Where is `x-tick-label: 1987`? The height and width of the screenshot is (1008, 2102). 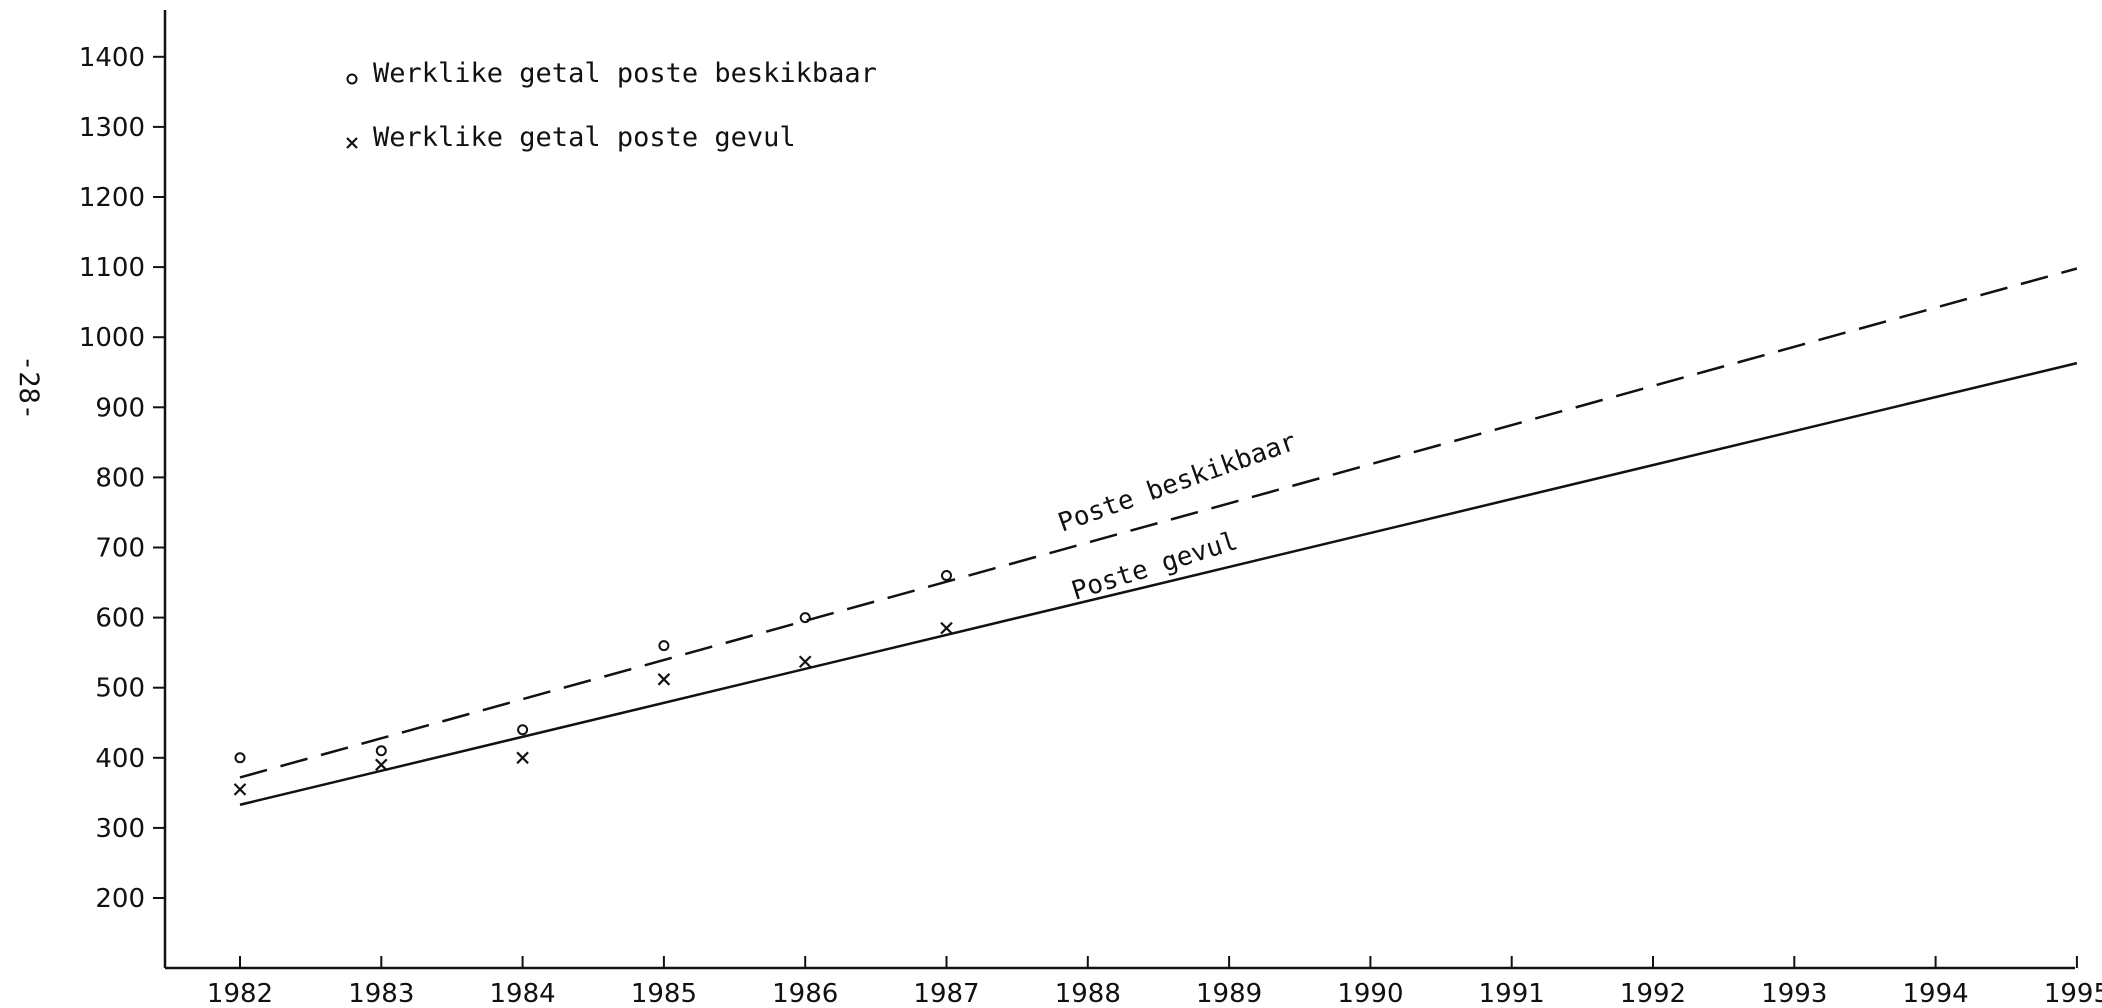
x-tick-label: 1987 is located at coordinates (946, 993).